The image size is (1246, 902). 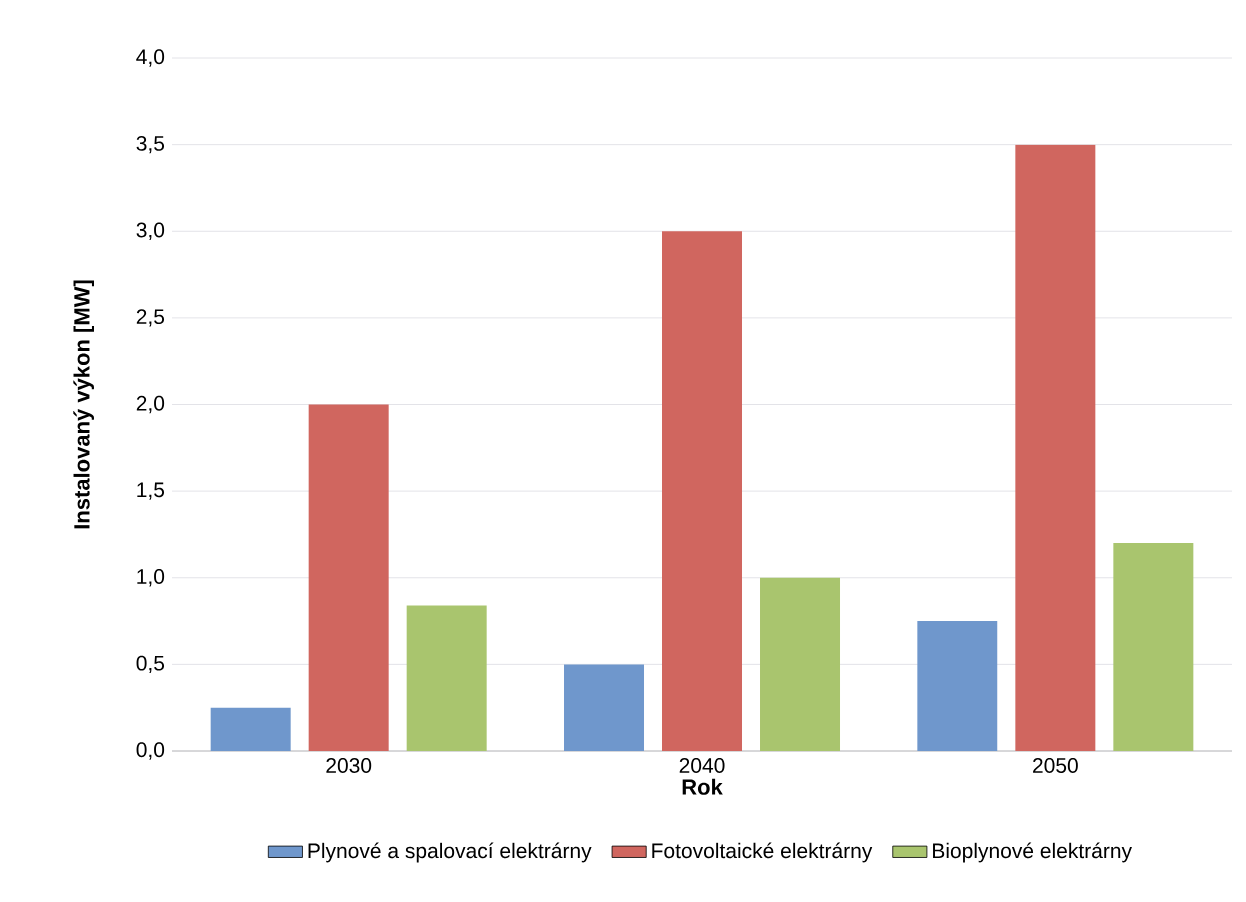 What do you see at coordinates (150, 751) in the screenshot?
I see `y-tick-label: 0,0` at bounding box center [150, 751].